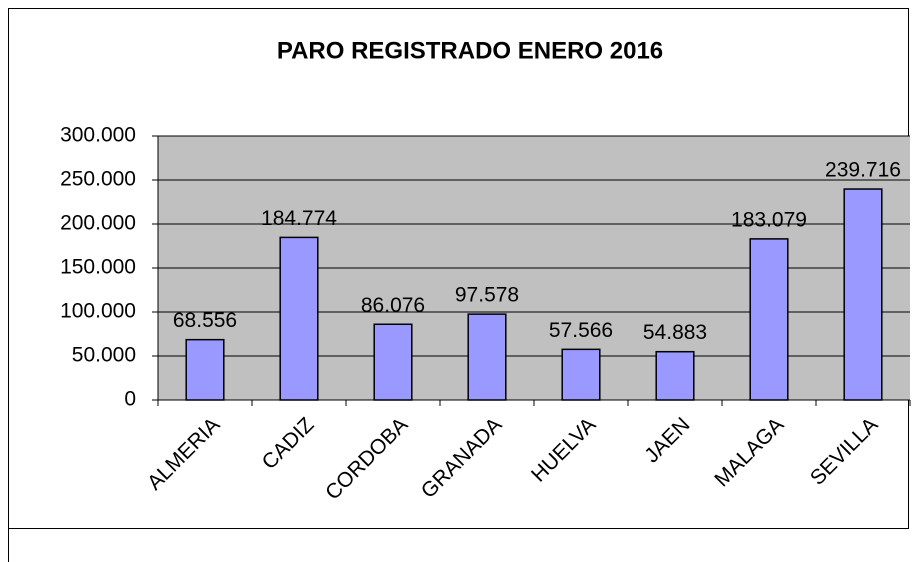 This screenshot has height=562, width=913. I want to click on data-label: 184.774, so click(299, 218).